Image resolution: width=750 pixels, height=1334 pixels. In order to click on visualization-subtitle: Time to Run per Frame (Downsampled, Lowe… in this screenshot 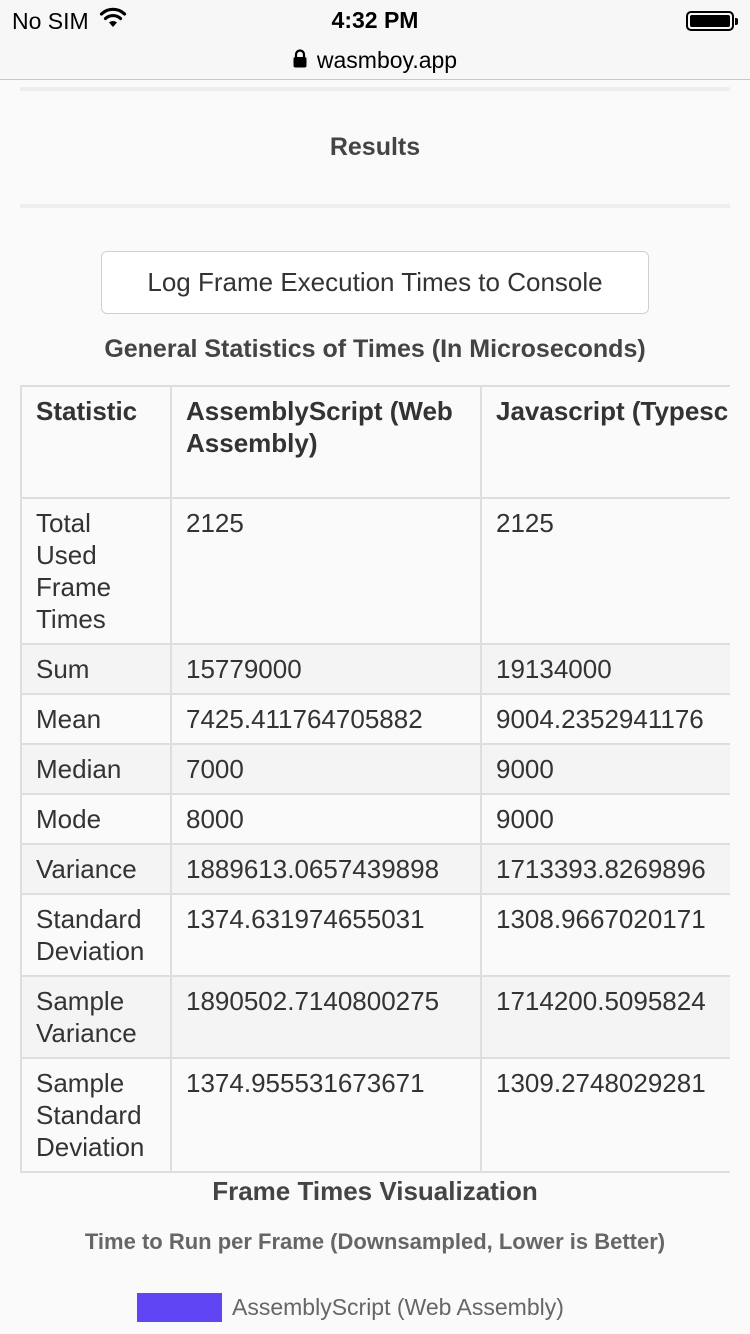, I will do `click(375, 1241)`.